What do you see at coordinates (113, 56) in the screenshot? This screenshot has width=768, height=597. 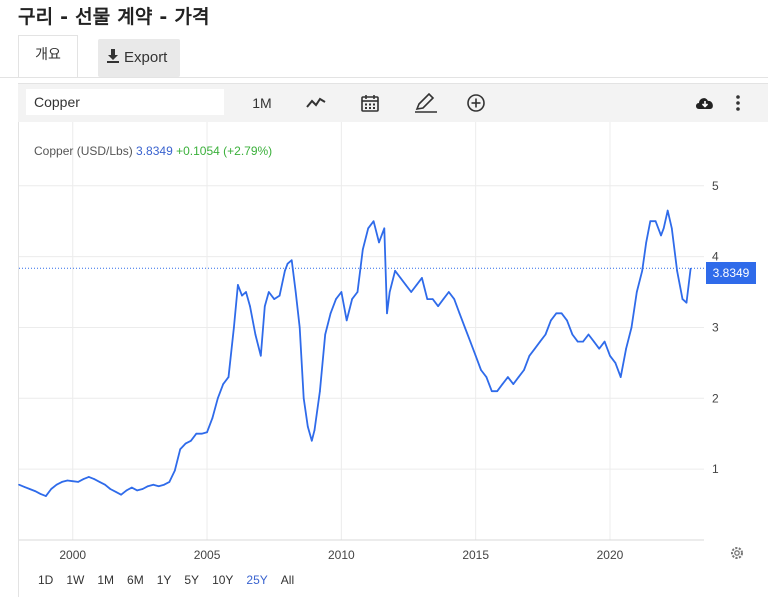 I see `download-icon` at bounding box center [113, 56].